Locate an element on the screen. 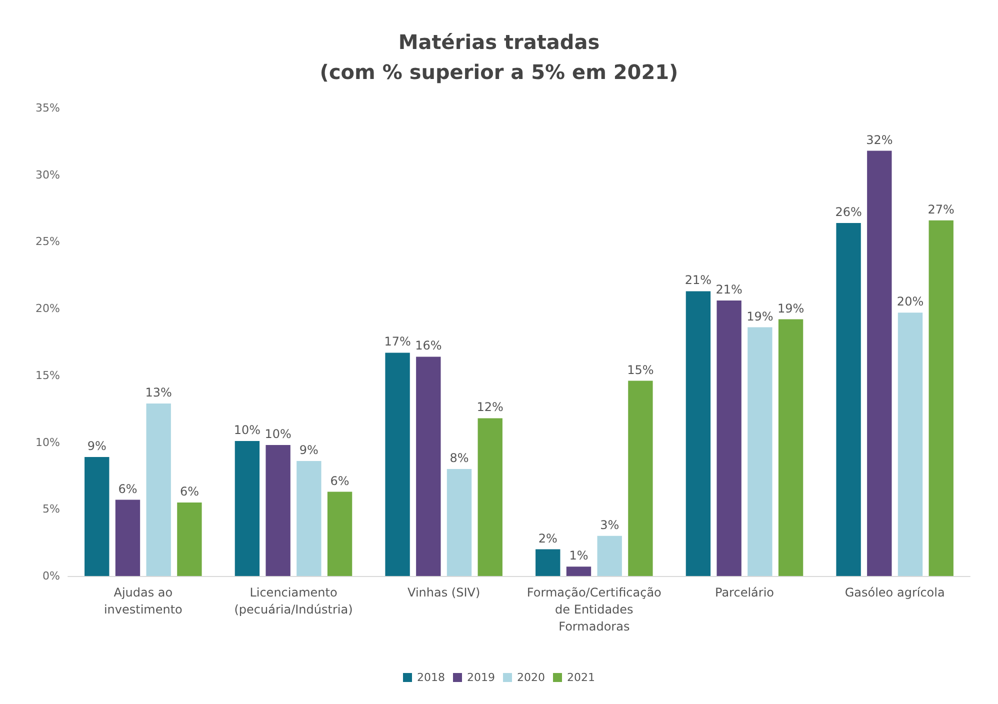 The image size is (998, 704). legend-label: 2019 is located at coordinates (481, 677).